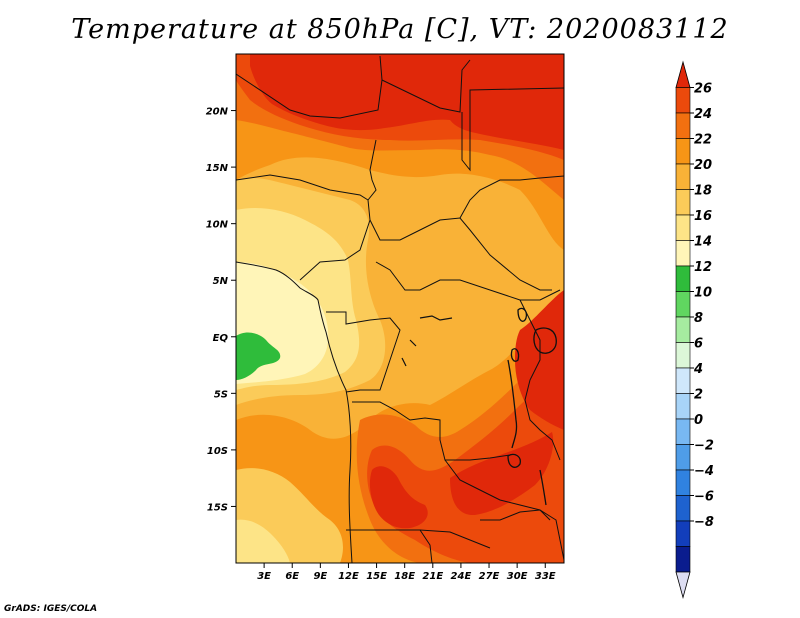 The image size is (800, 618). What do you see at coordinates (515, 355) in the screenshot?
I see `lake-kivu` at bounding box center [515, 355].